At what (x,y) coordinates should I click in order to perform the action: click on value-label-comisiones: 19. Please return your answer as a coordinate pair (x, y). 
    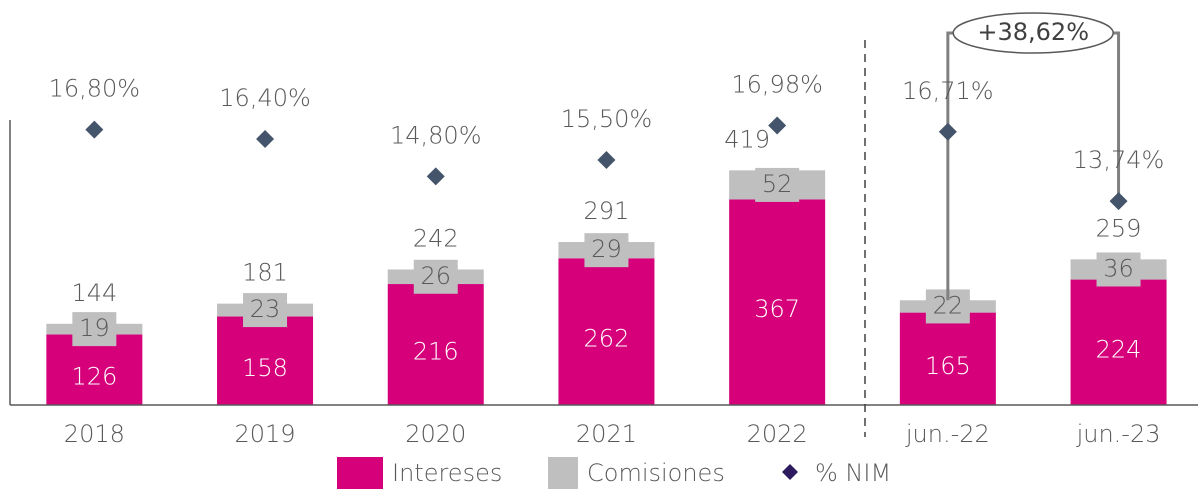
    Looking at the image, I should click on (94, 328).